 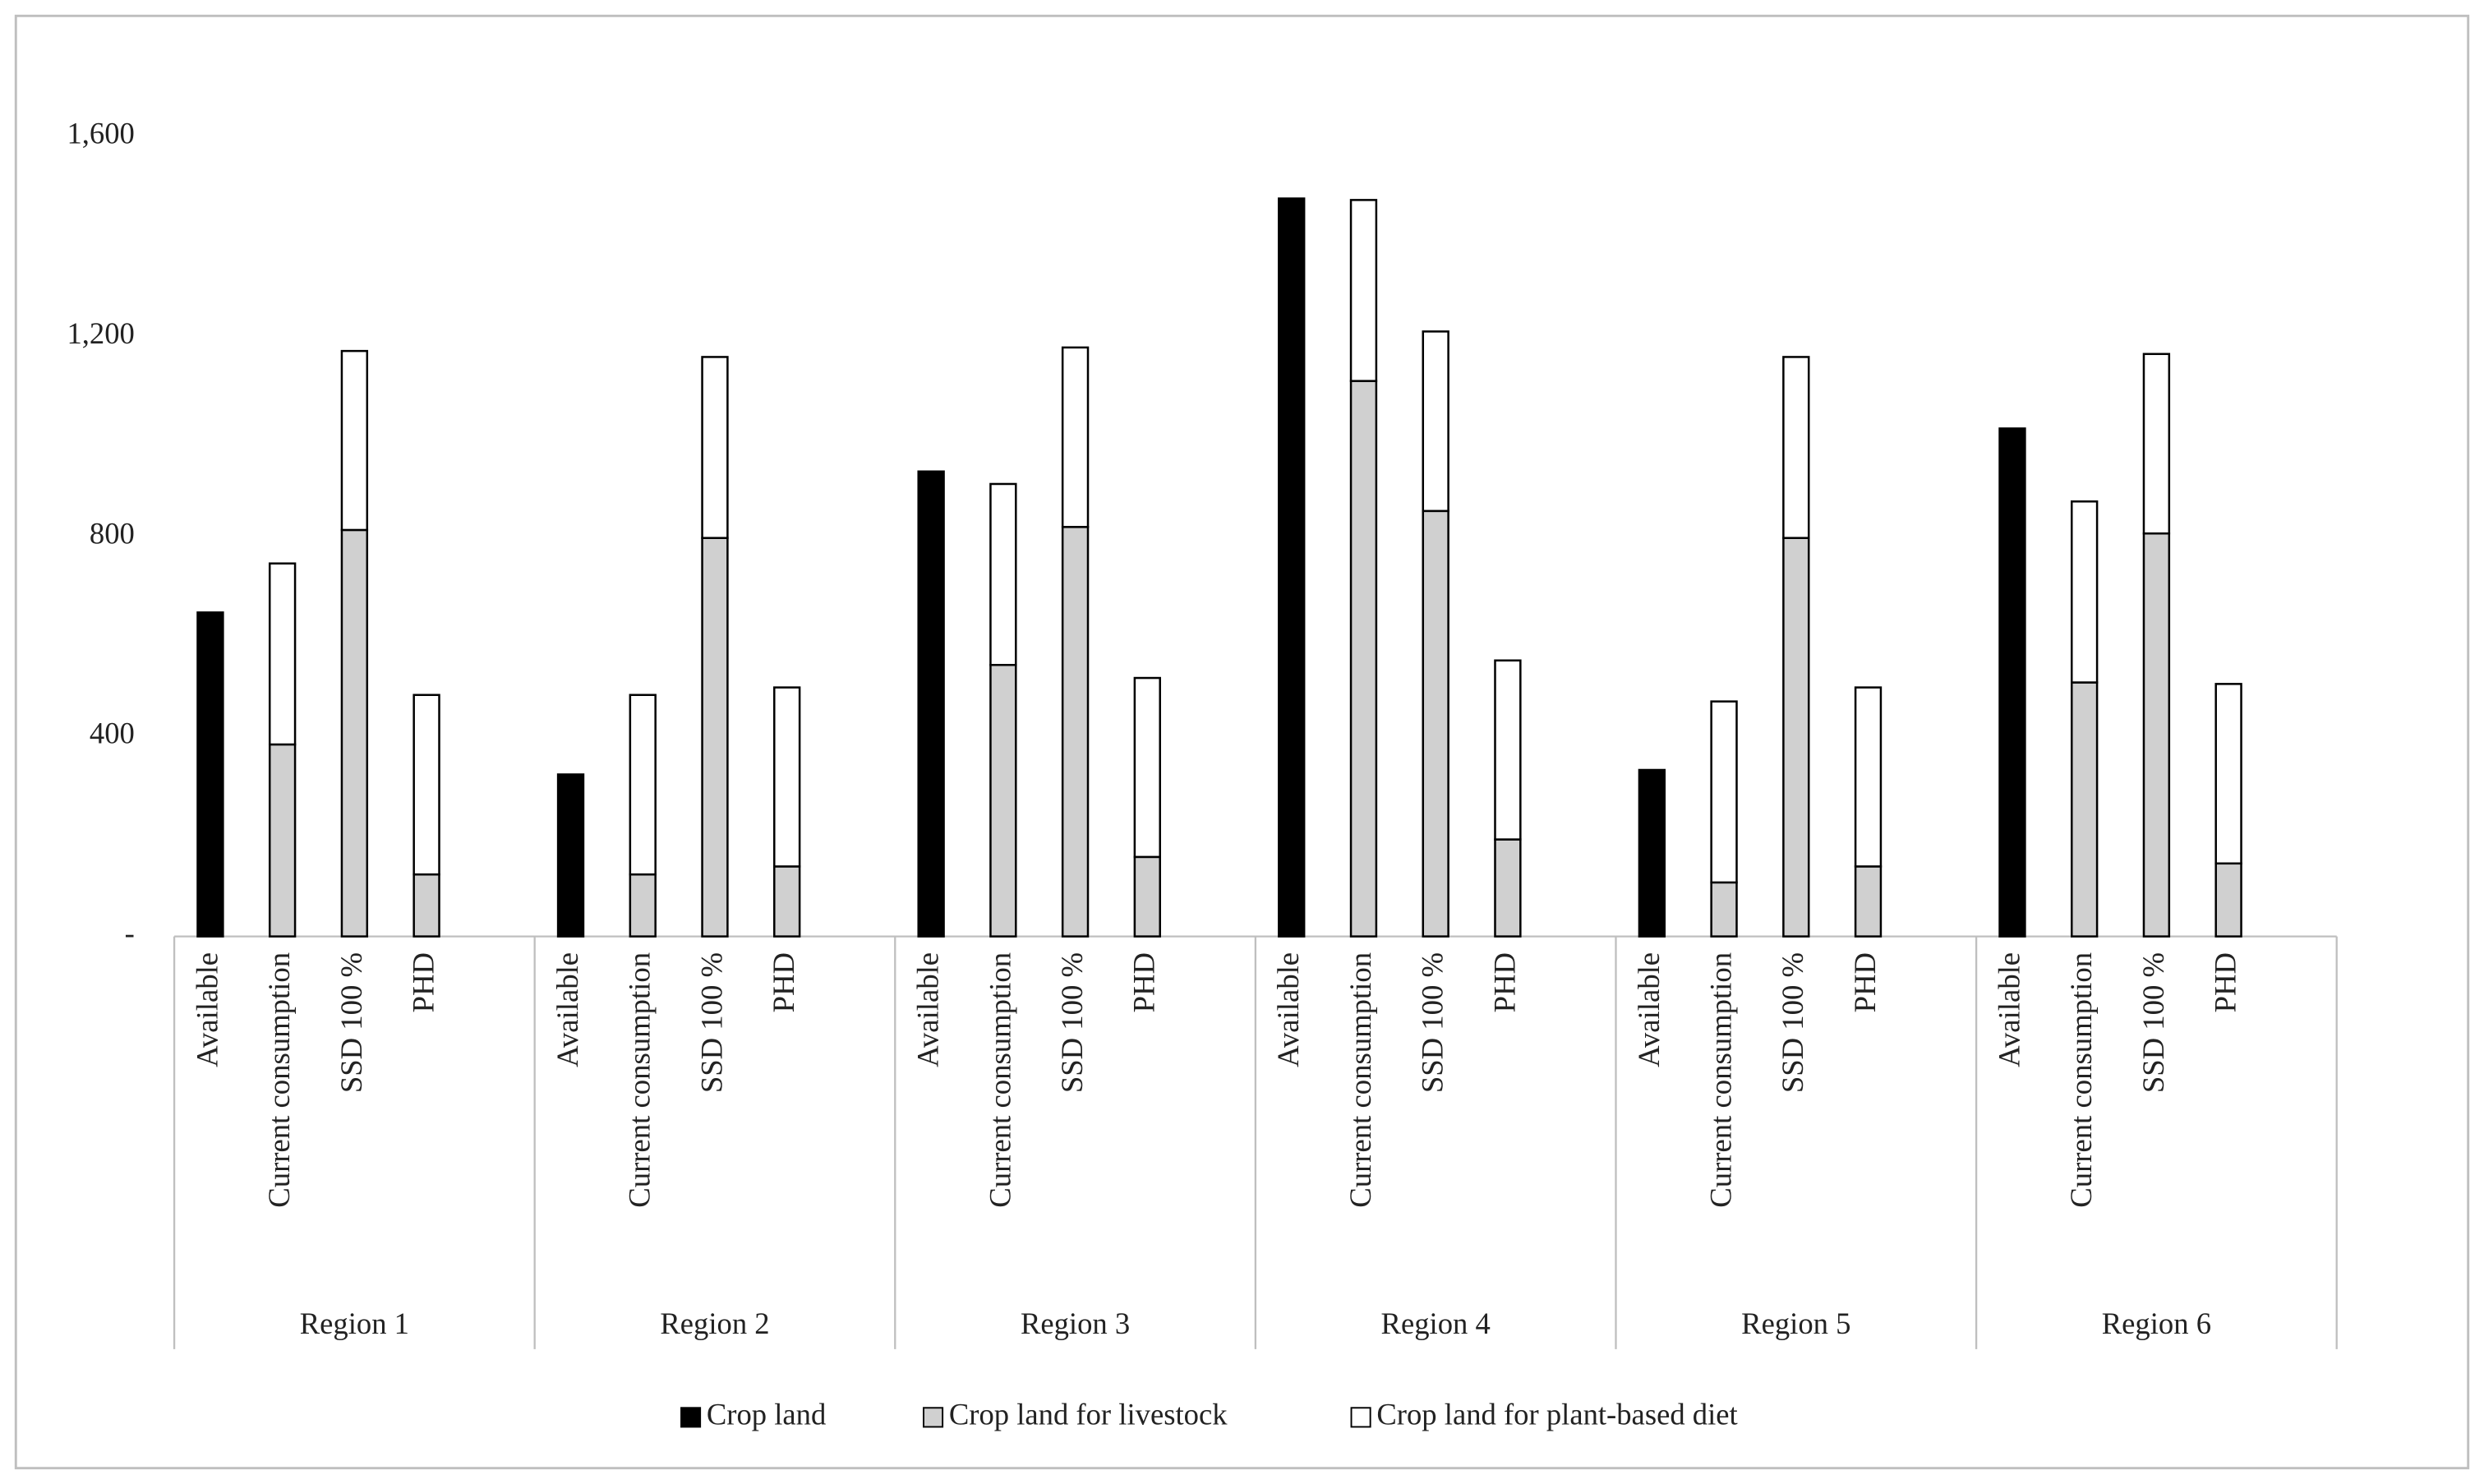 What do you see at coordinates (101, 133) in the screenshot?
I see `y-tick-label: 1,600` at bounding box center [101, 133].